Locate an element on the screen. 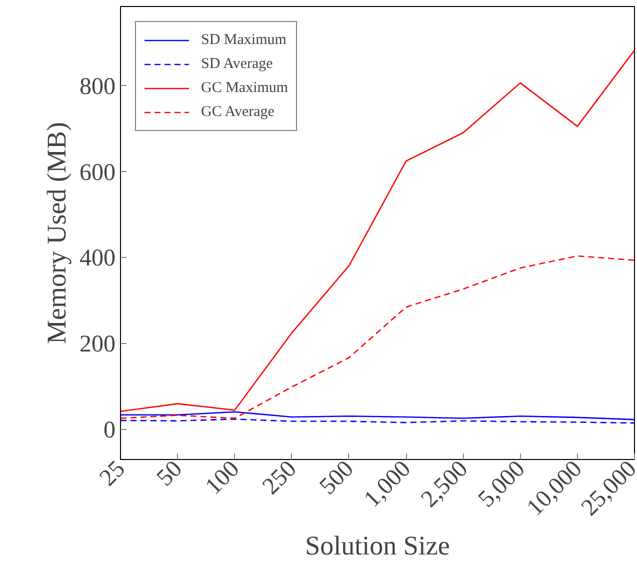  line-series is located at coordinates (377, 415).